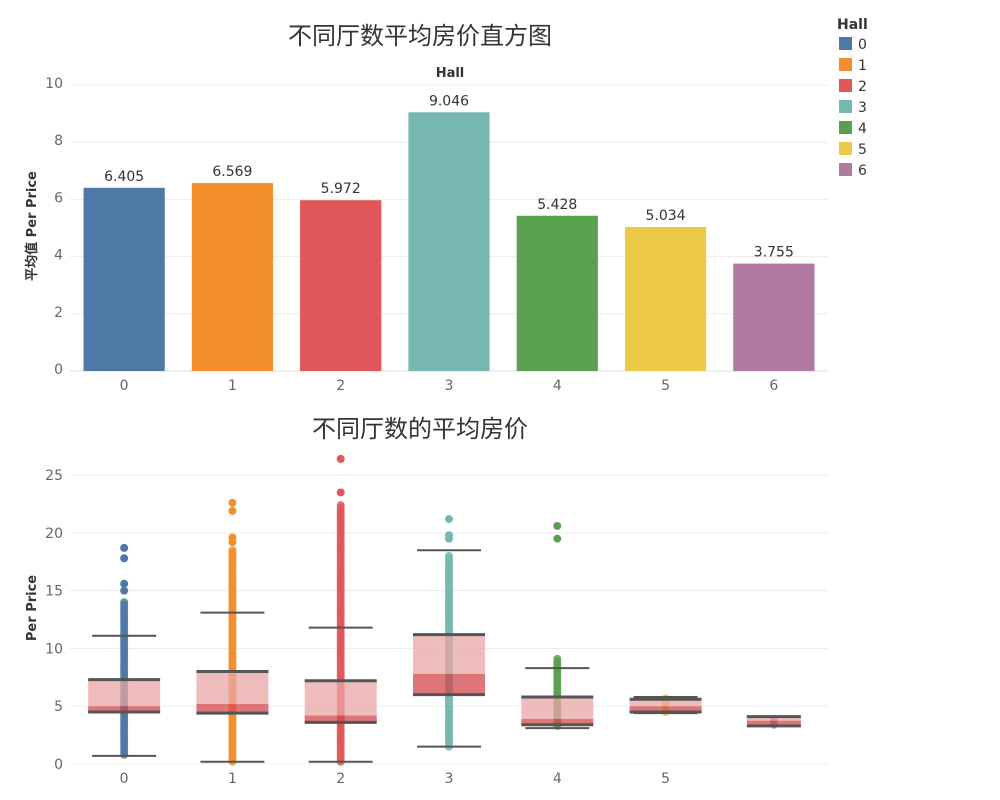 The image size is (1000, 800). I want to click on bar-value-label: 6.569, so click(232, 172).